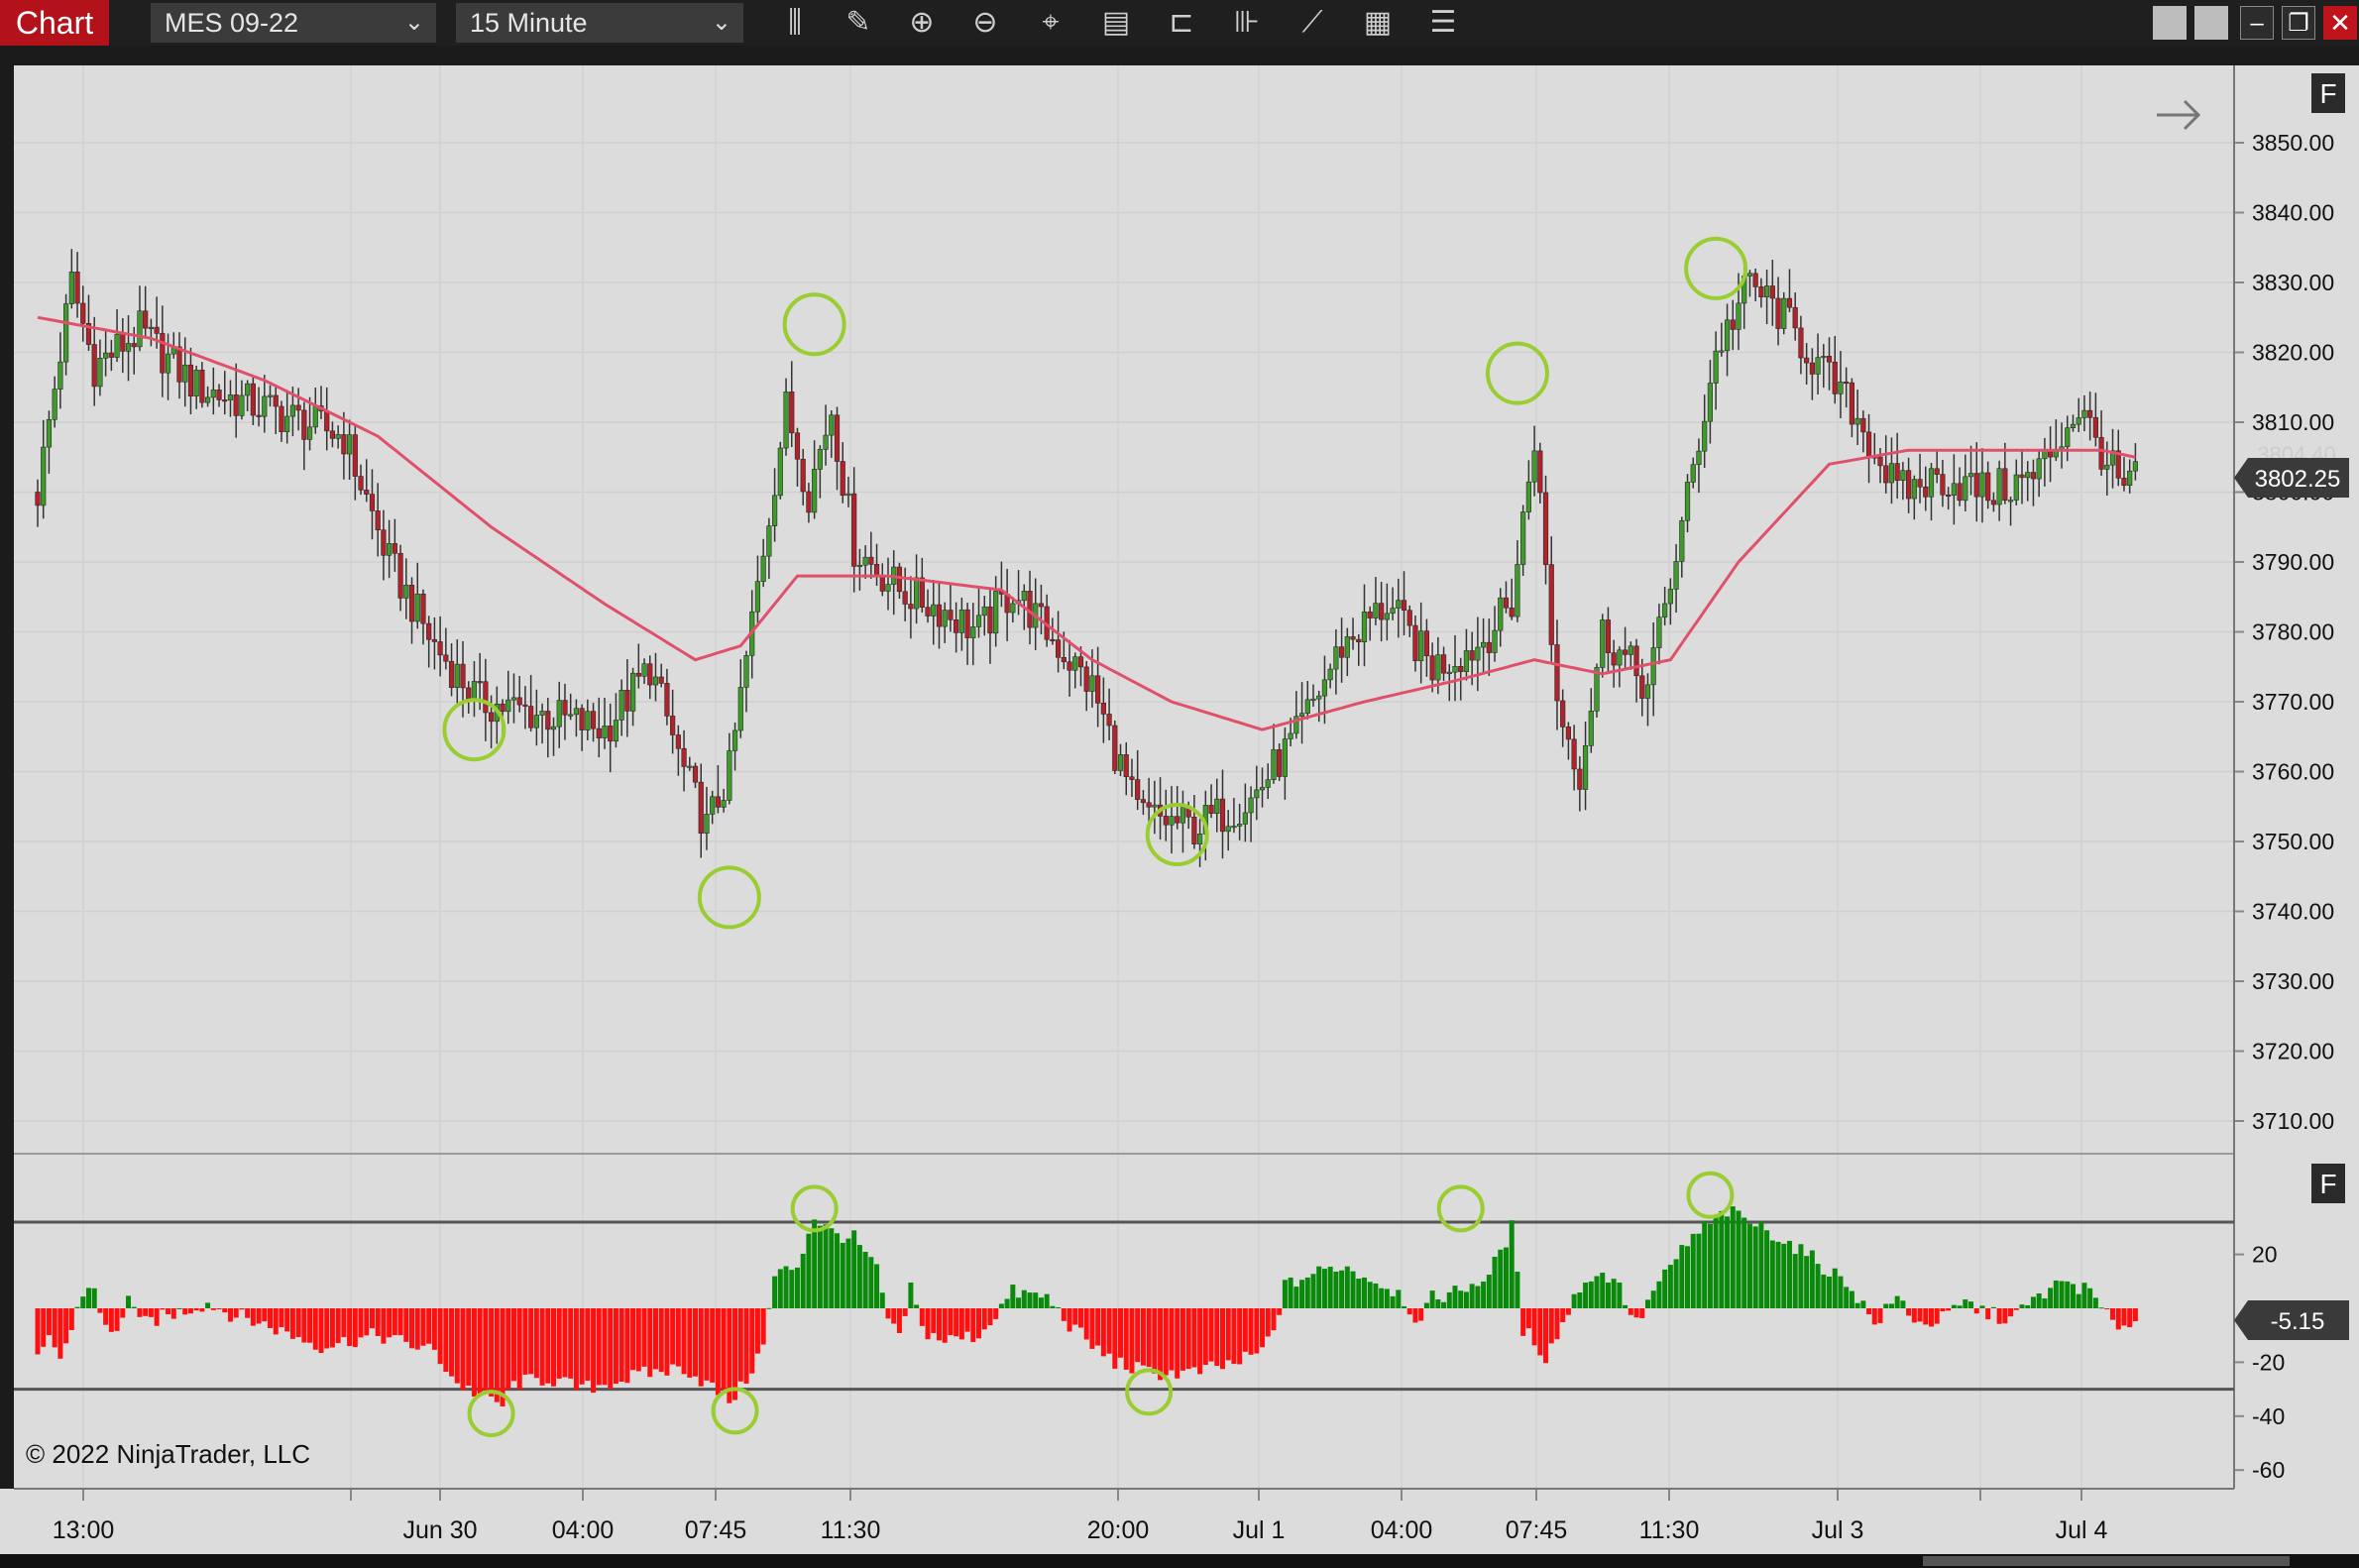 The height and width of the screenshot is (1568, 2359). I want to click on crosshair-icon: ⌖, so click(1051, 22).